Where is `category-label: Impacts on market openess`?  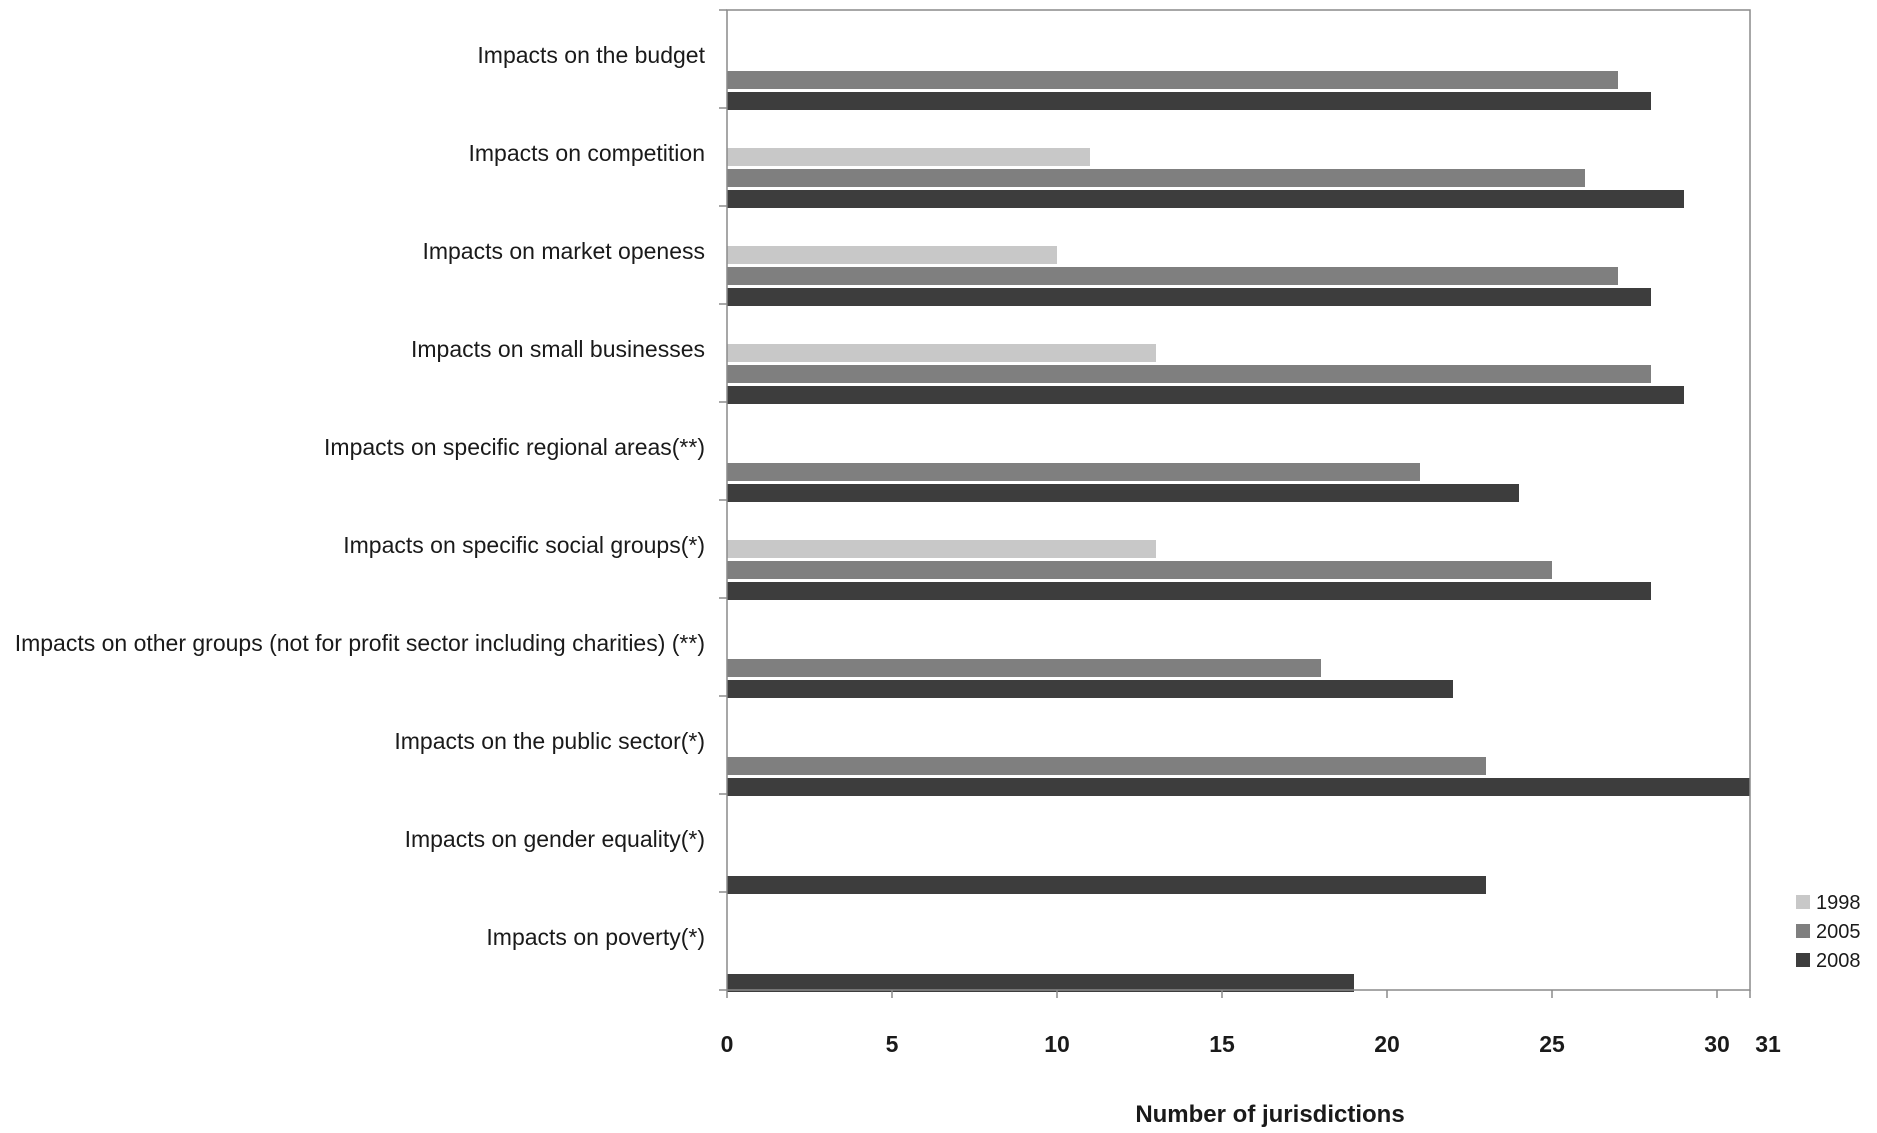
category-label: Impacts on market openess is located at coordinates (563, 251).